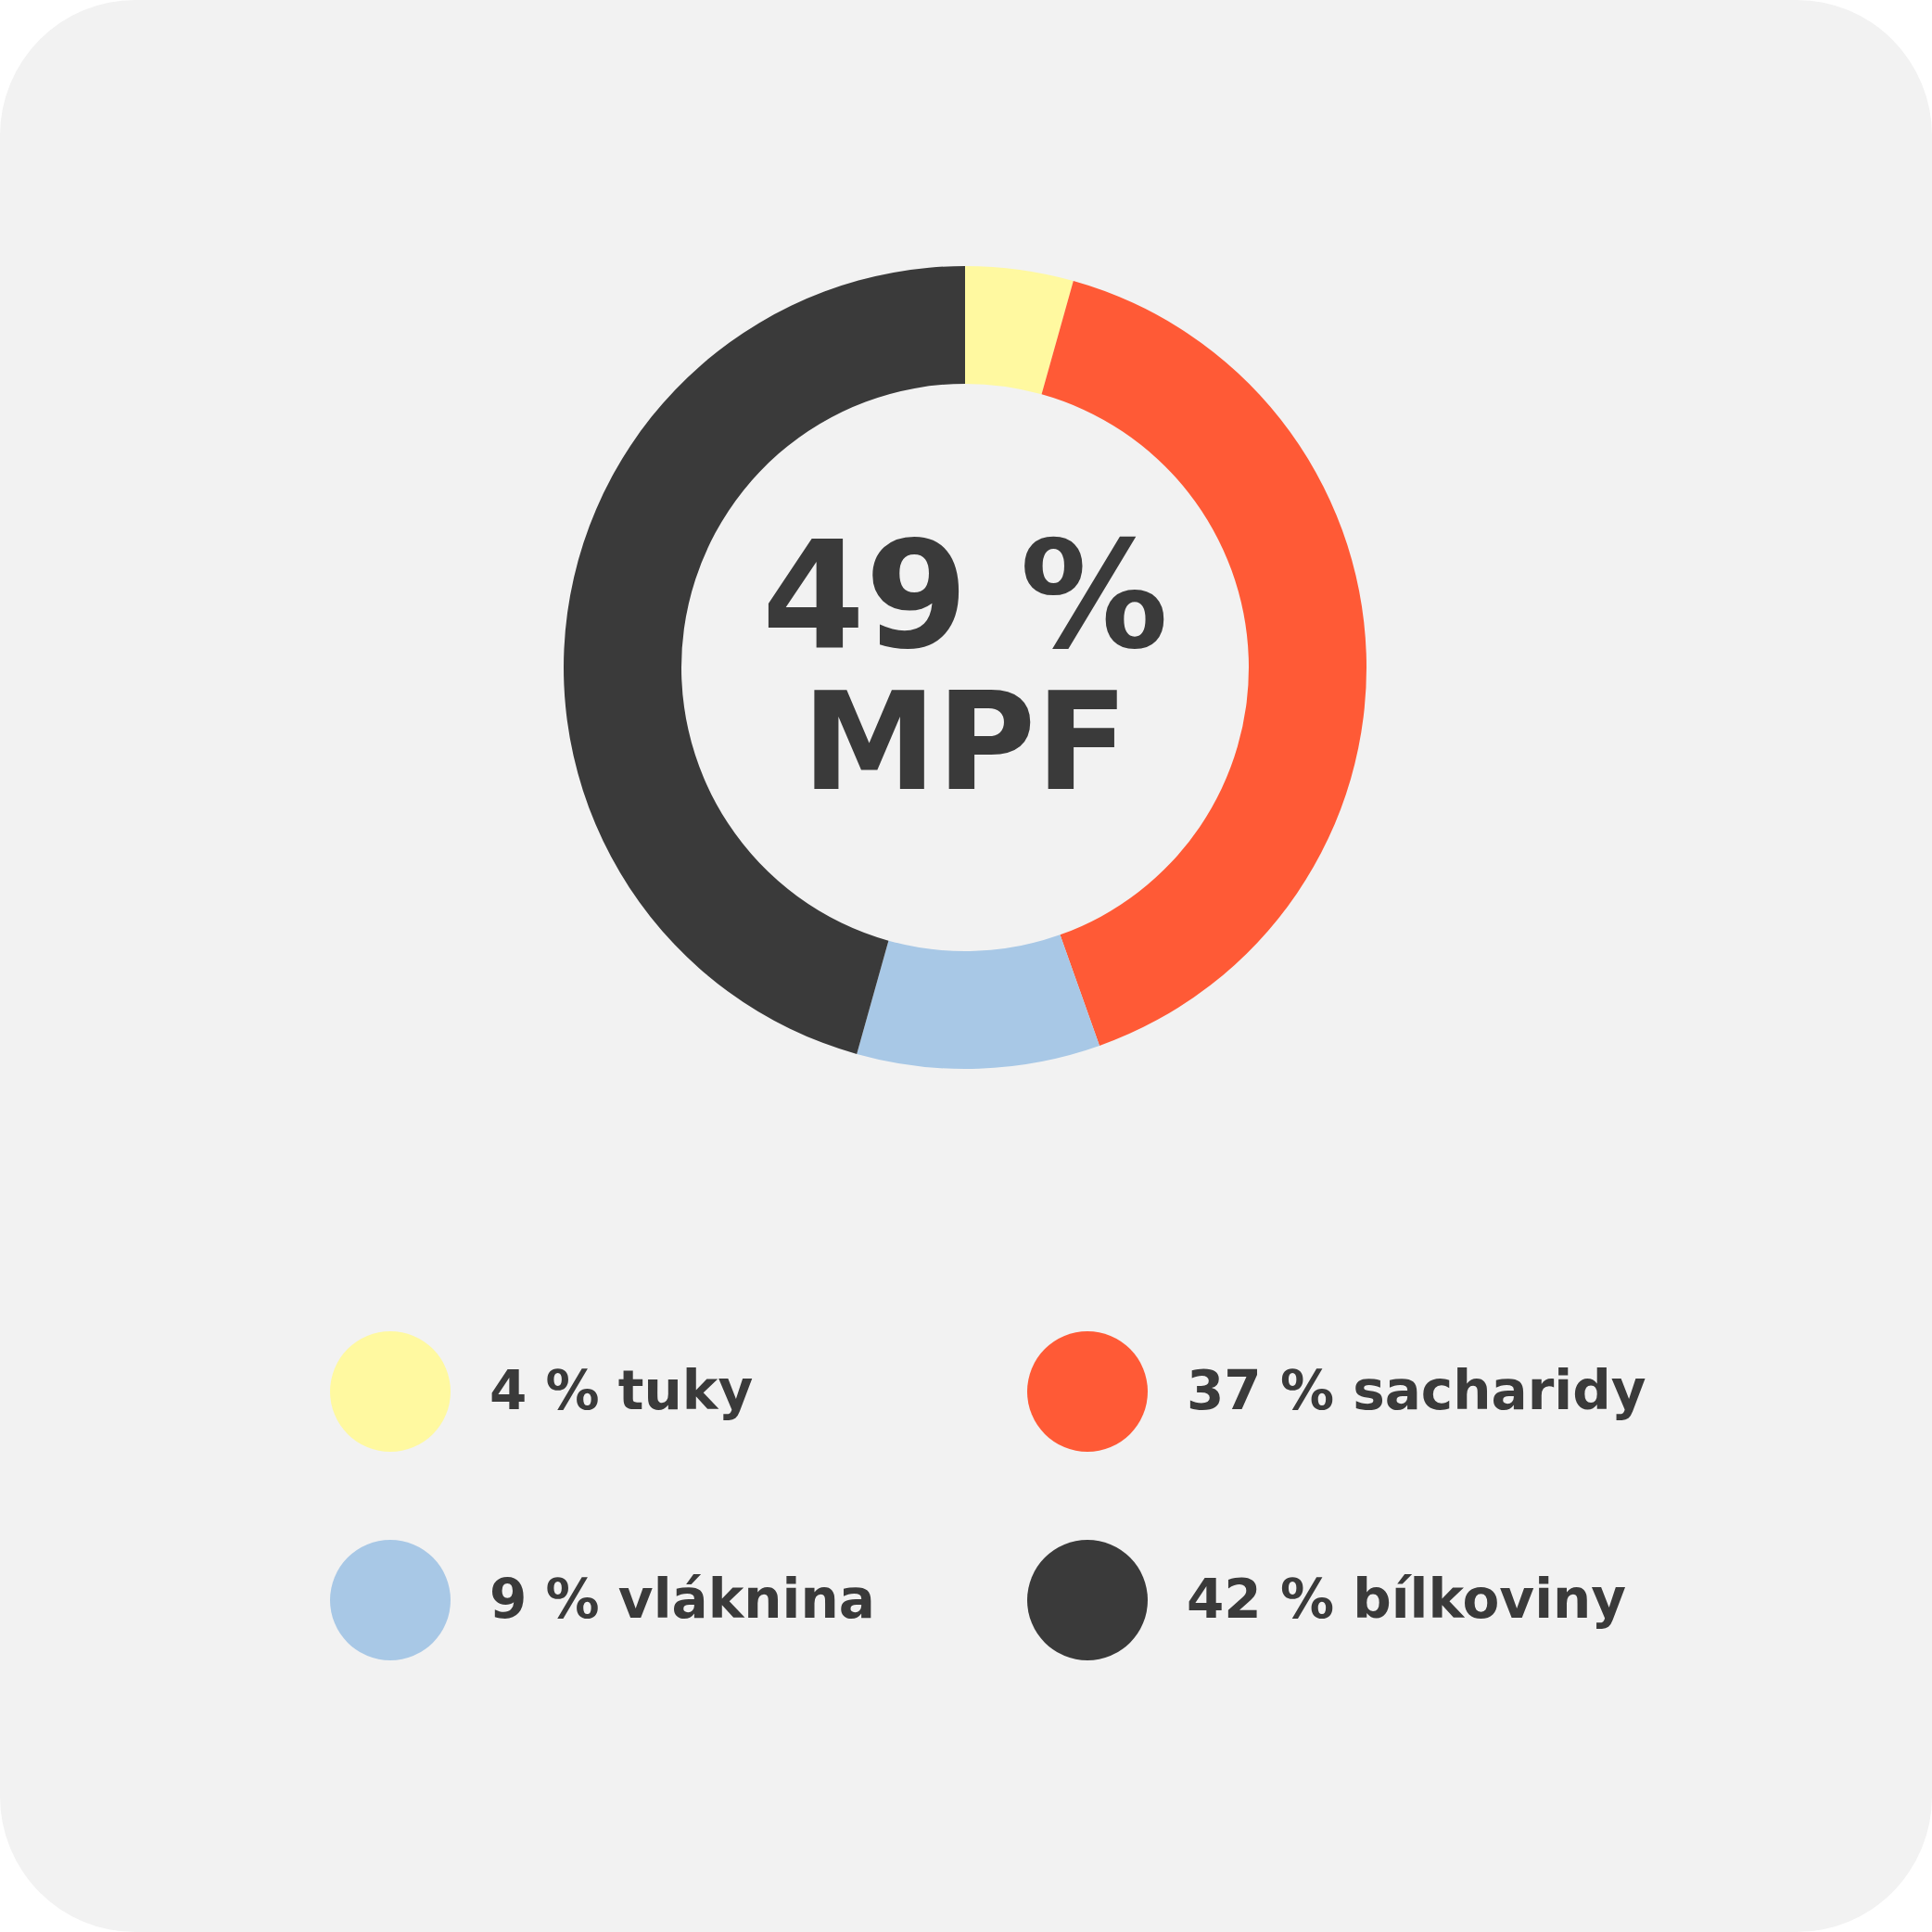 The height and width of the screenshot is (1932, 1932). Describe the element at coordinates (622, 1391) in the screenshot. I see `legend-label: 4 % tuky` at that location.